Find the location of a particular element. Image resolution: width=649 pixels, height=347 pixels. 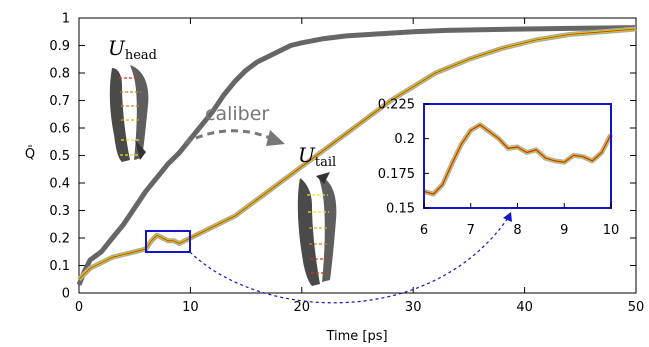

x-tick-label: 40 is located at coordinates (524, 307).